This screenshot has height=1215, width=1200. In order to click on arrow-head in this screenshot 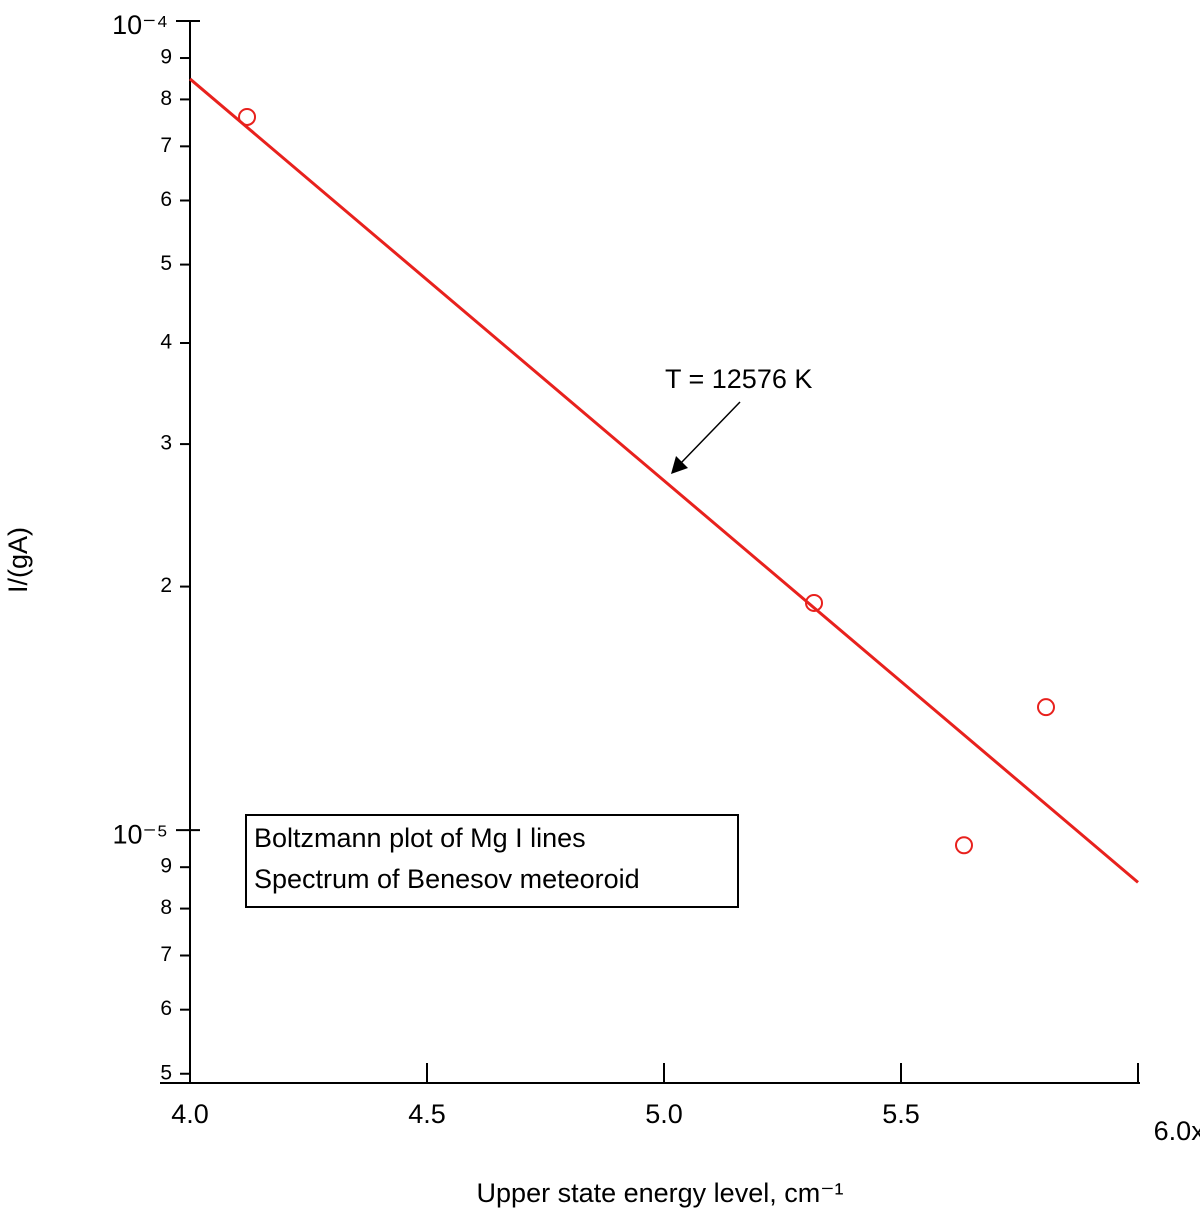, I will do `click(679, 465)`.